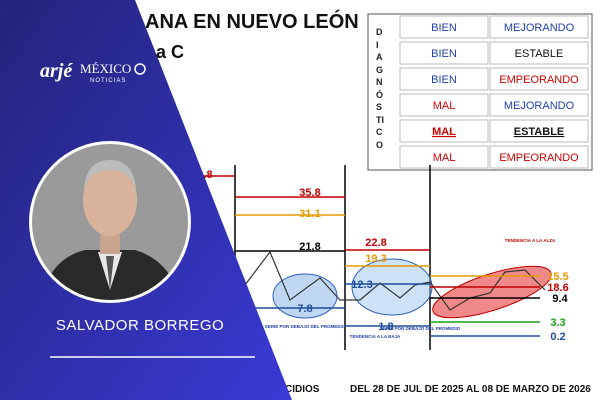  I want to click on author: SALVADOR BORREGO, so click(140, 325).